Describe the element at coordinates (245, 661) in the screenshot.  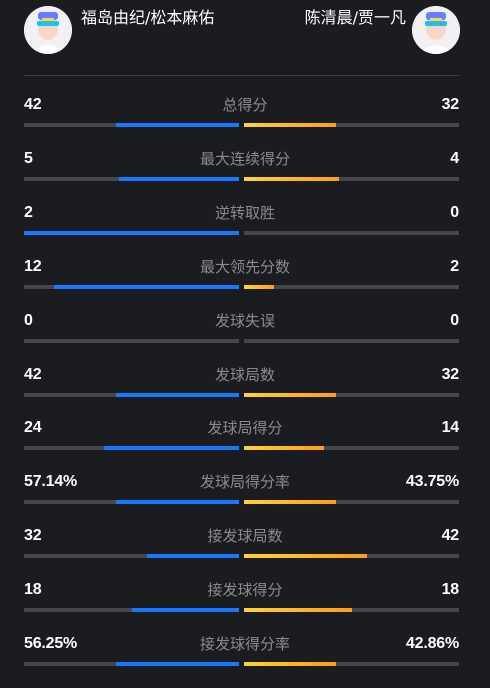
I see `stat-row: 56.25% 接发球得分率 42.86%` at that location.